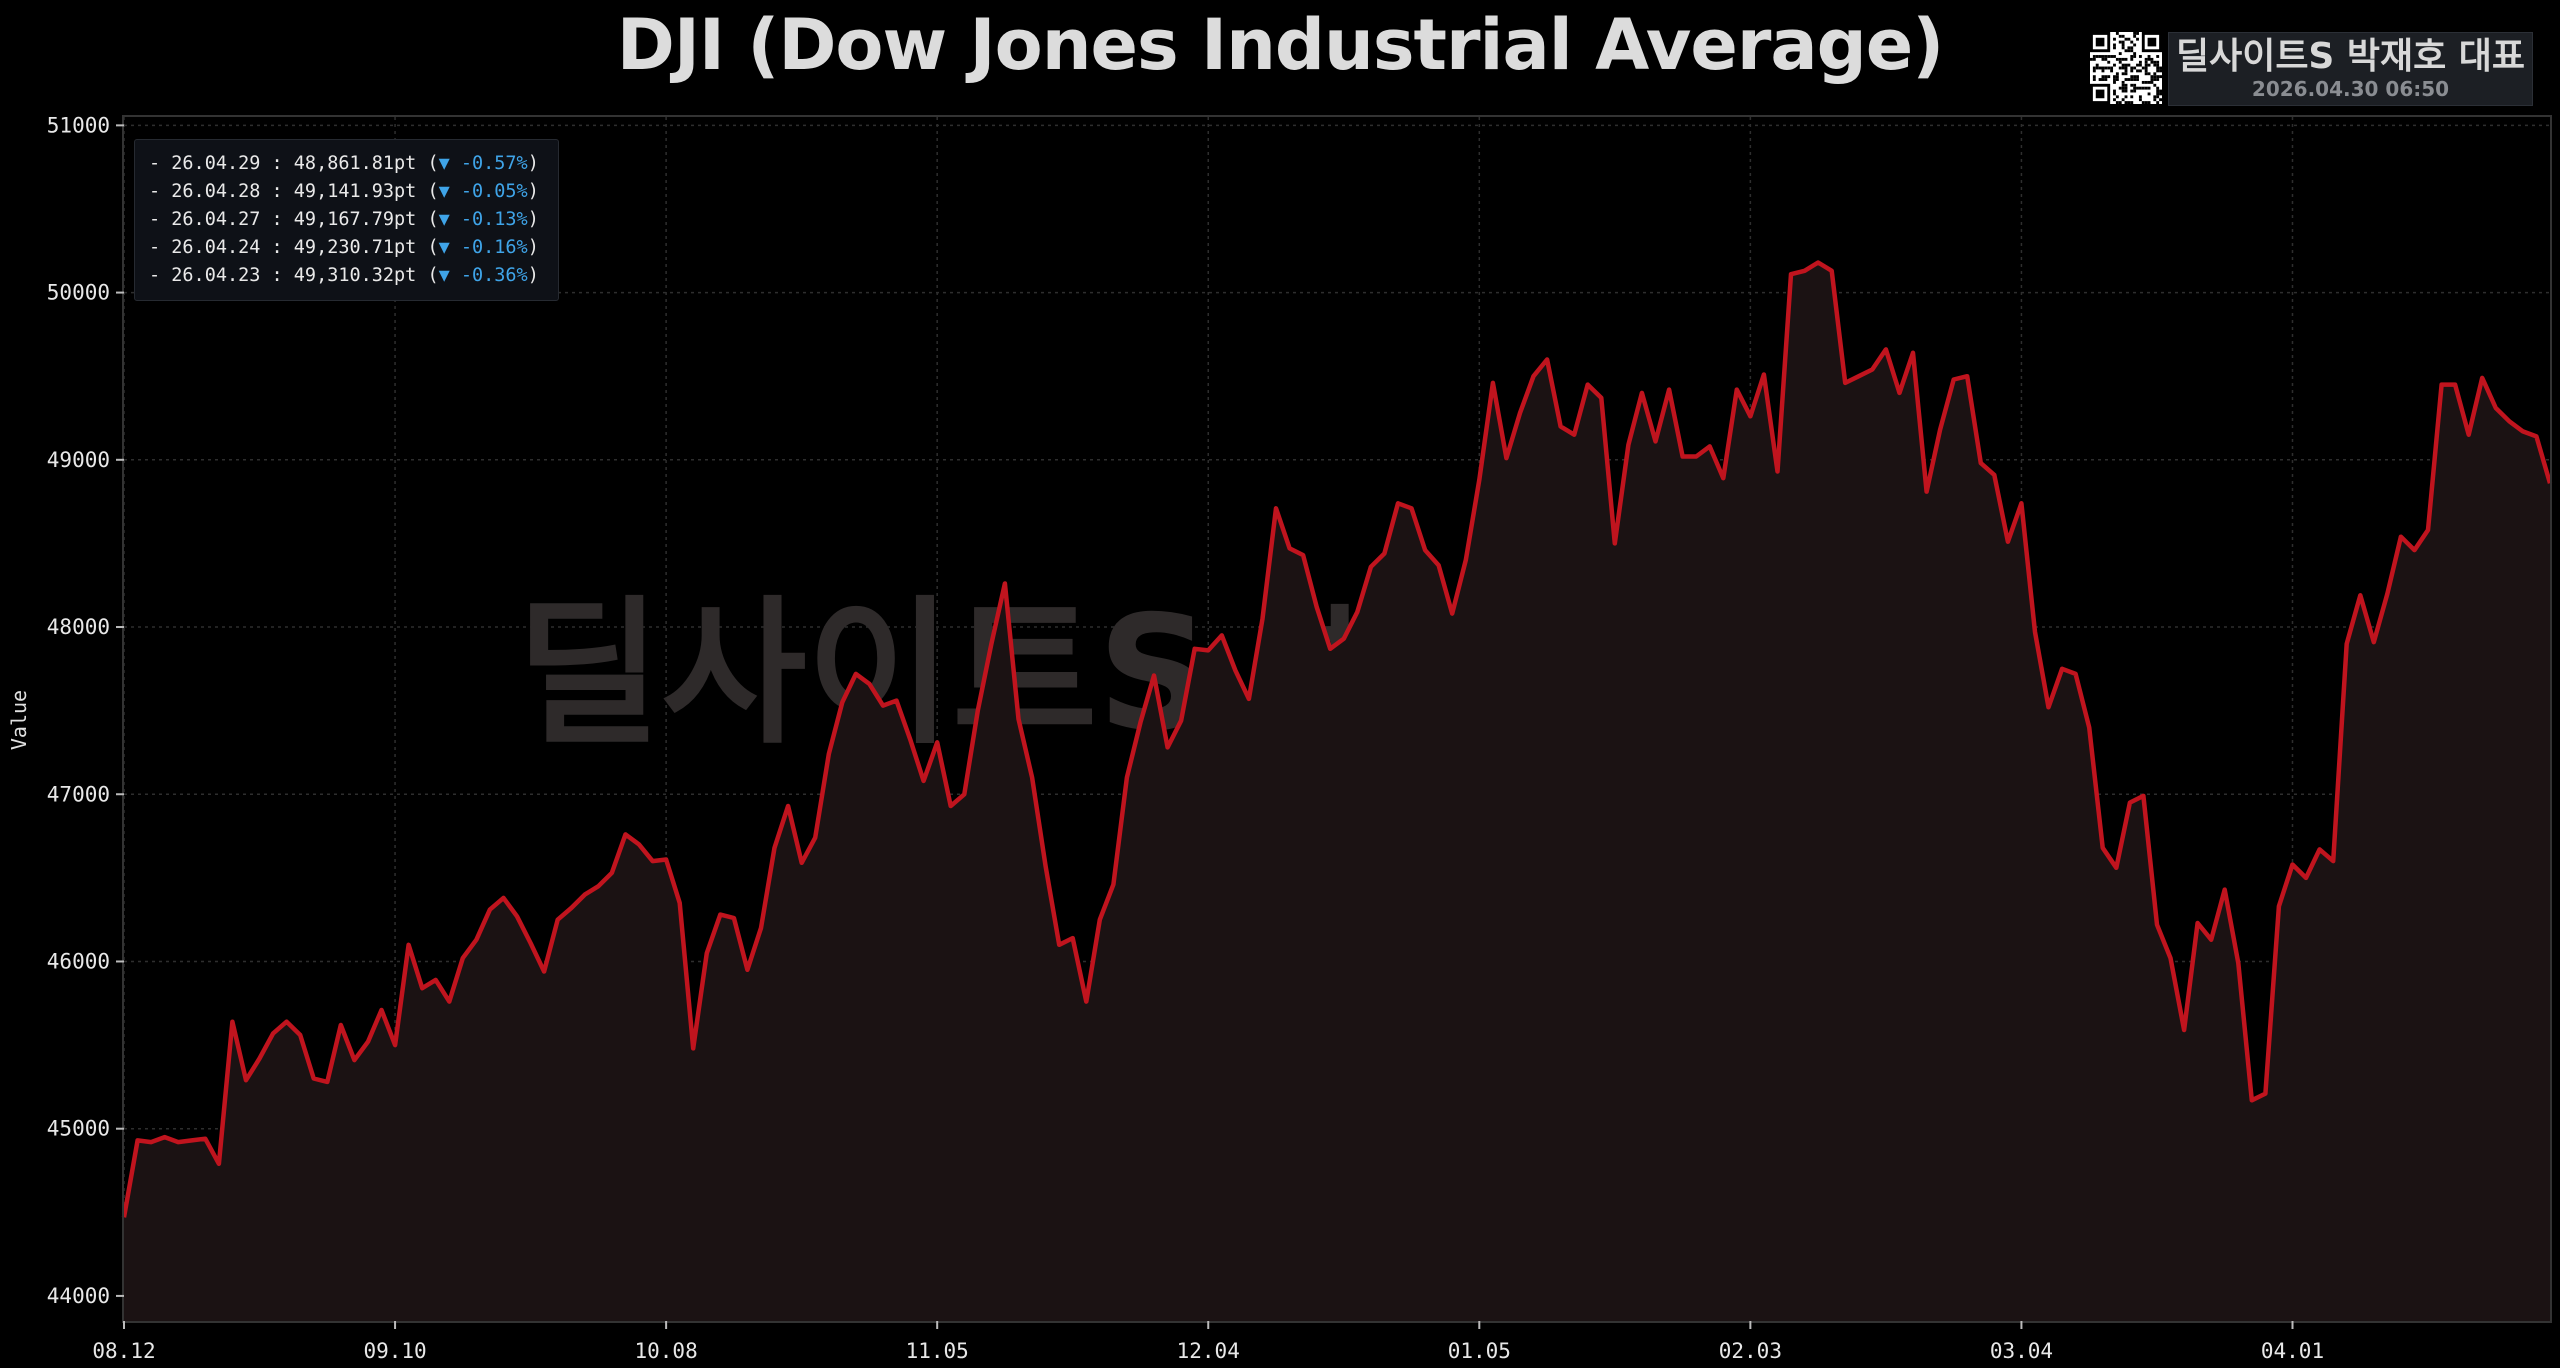  What do you see at coordinates (483, 247) in the screenshot?
I see `legend-change: ▼ -0.16%` at bounding box center [483, 247].